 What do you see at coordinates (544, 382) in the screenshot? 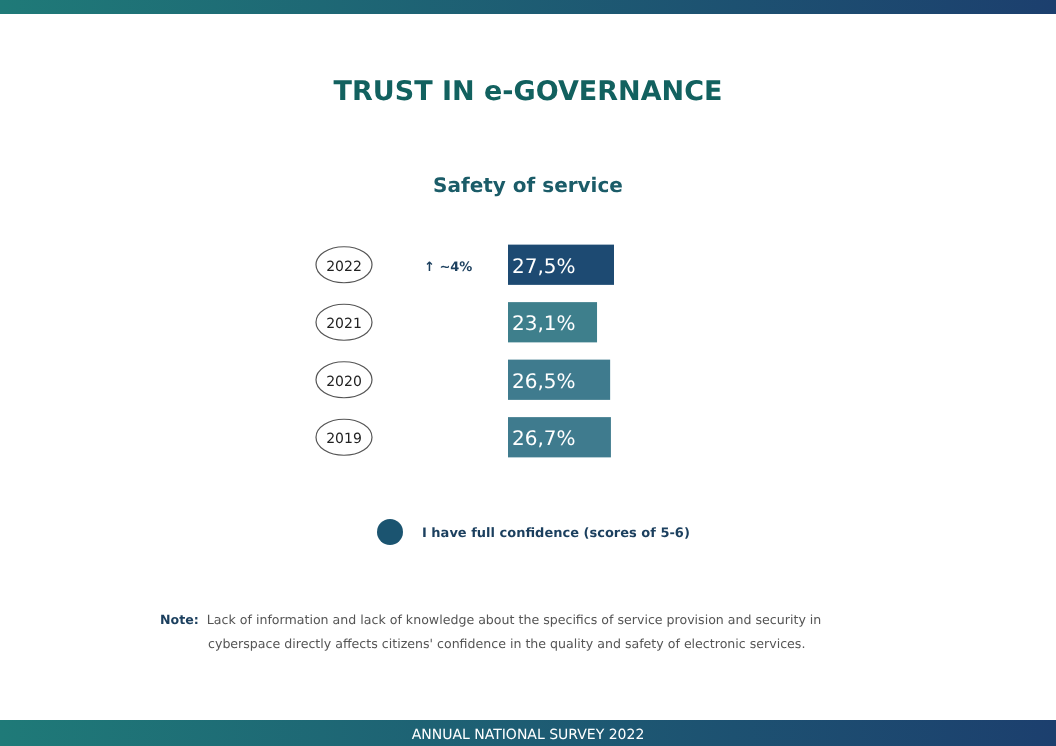
I see `data-label: 26,5%` at bounding box center [544, 382].